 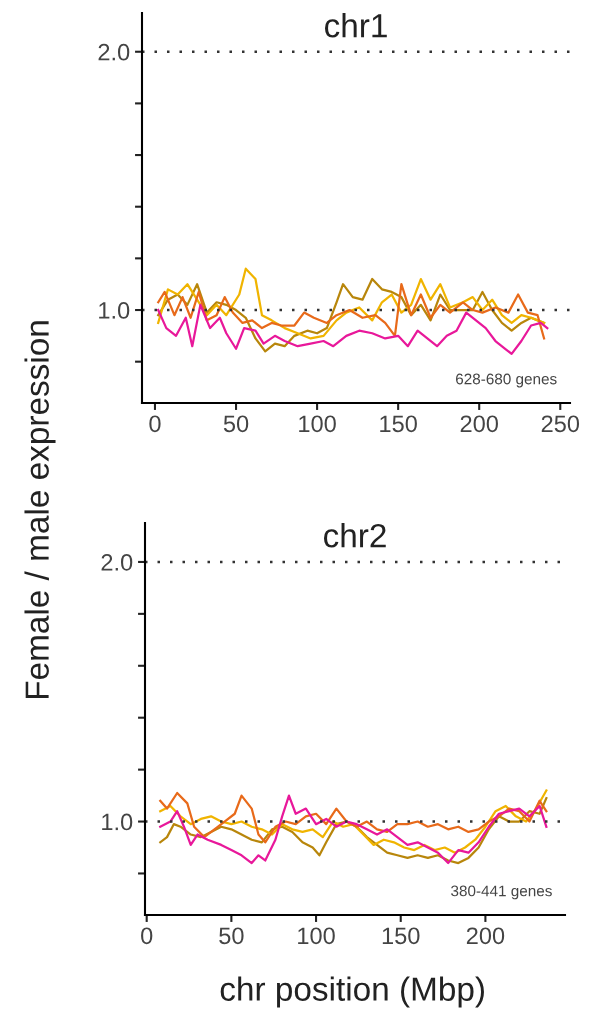 I want to click on x-tick-label: 250, so click(x=560, y=424).